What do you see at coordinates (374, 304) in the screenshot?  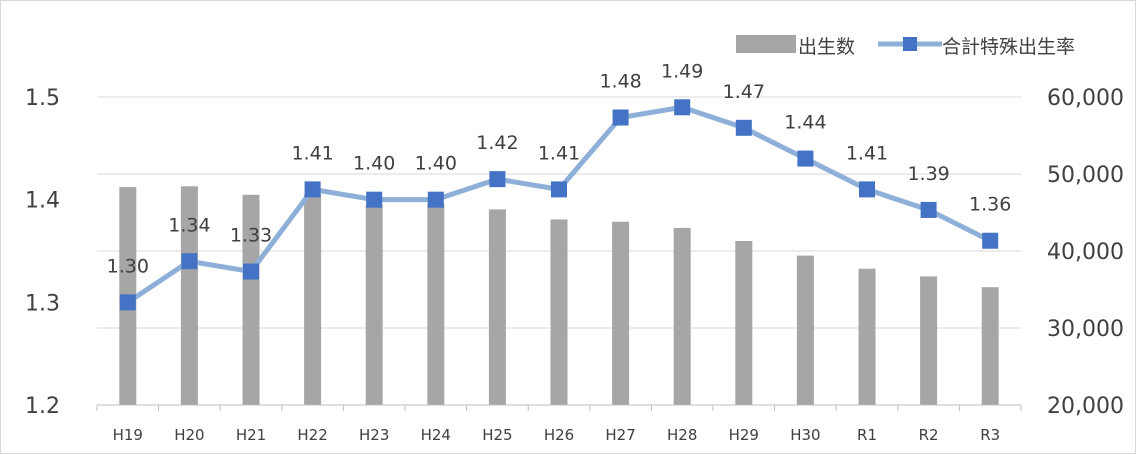 I see `bar-H23` at bounding box center [374, 304].